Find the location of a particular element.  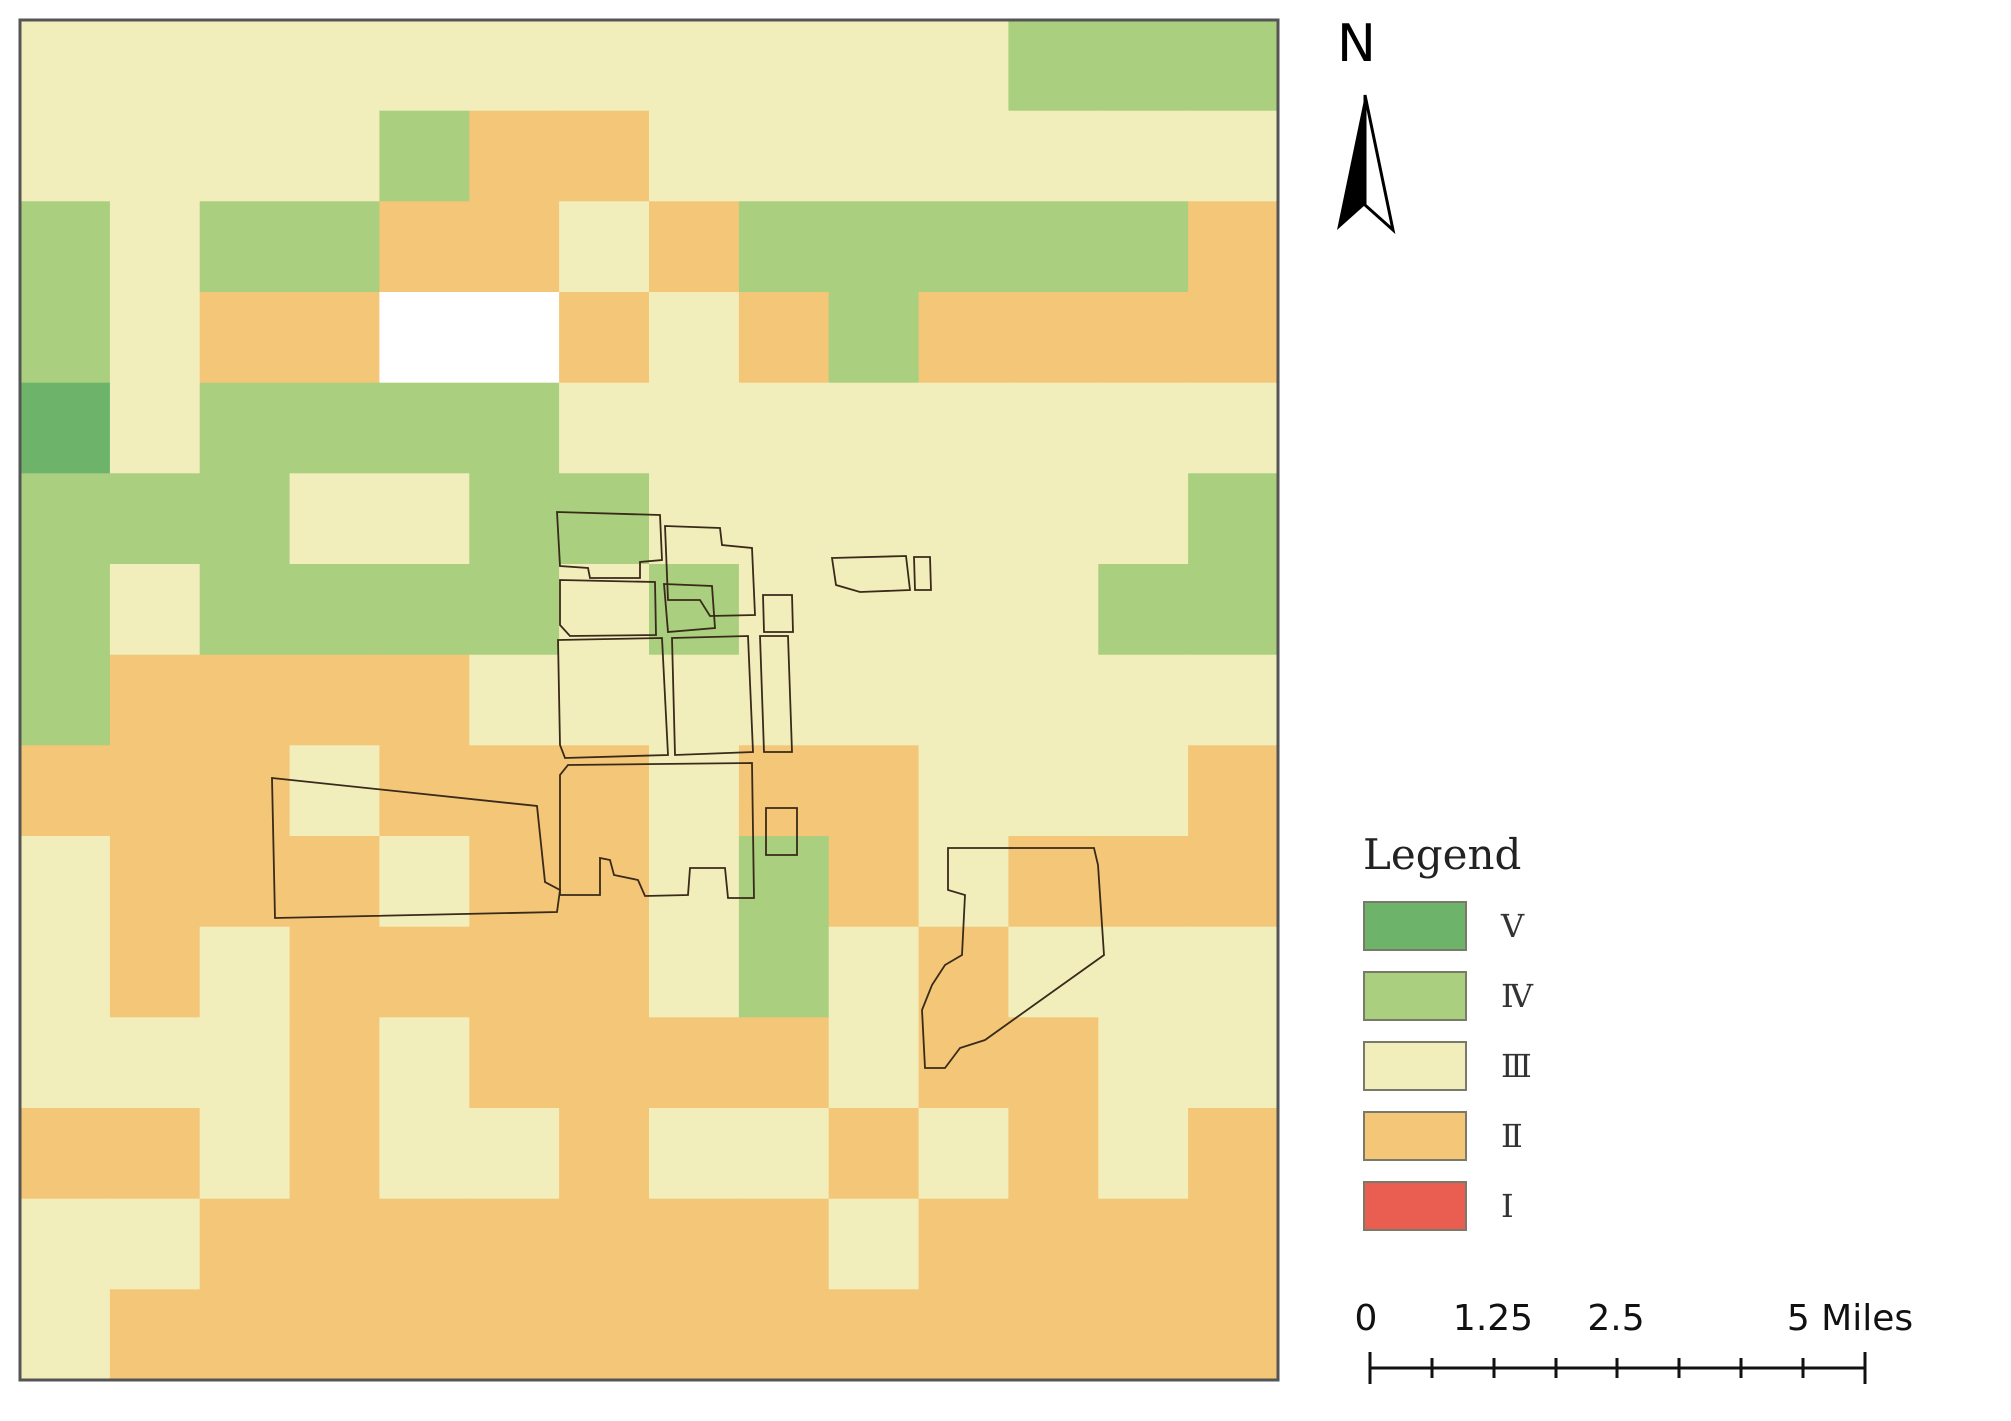

legend-swatch-ii is located at coordinates (1415, 1136).